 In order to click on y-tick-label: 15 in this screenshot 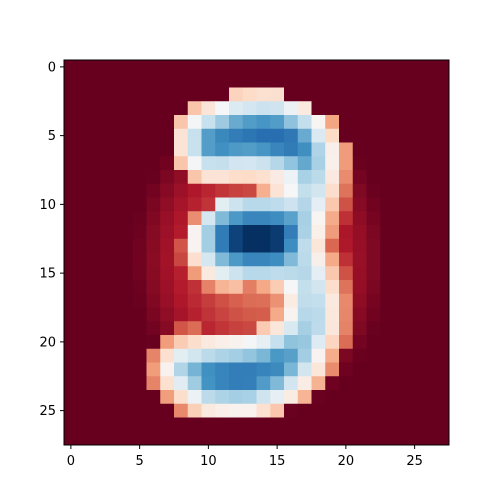, I will do `click(47, 274)`.